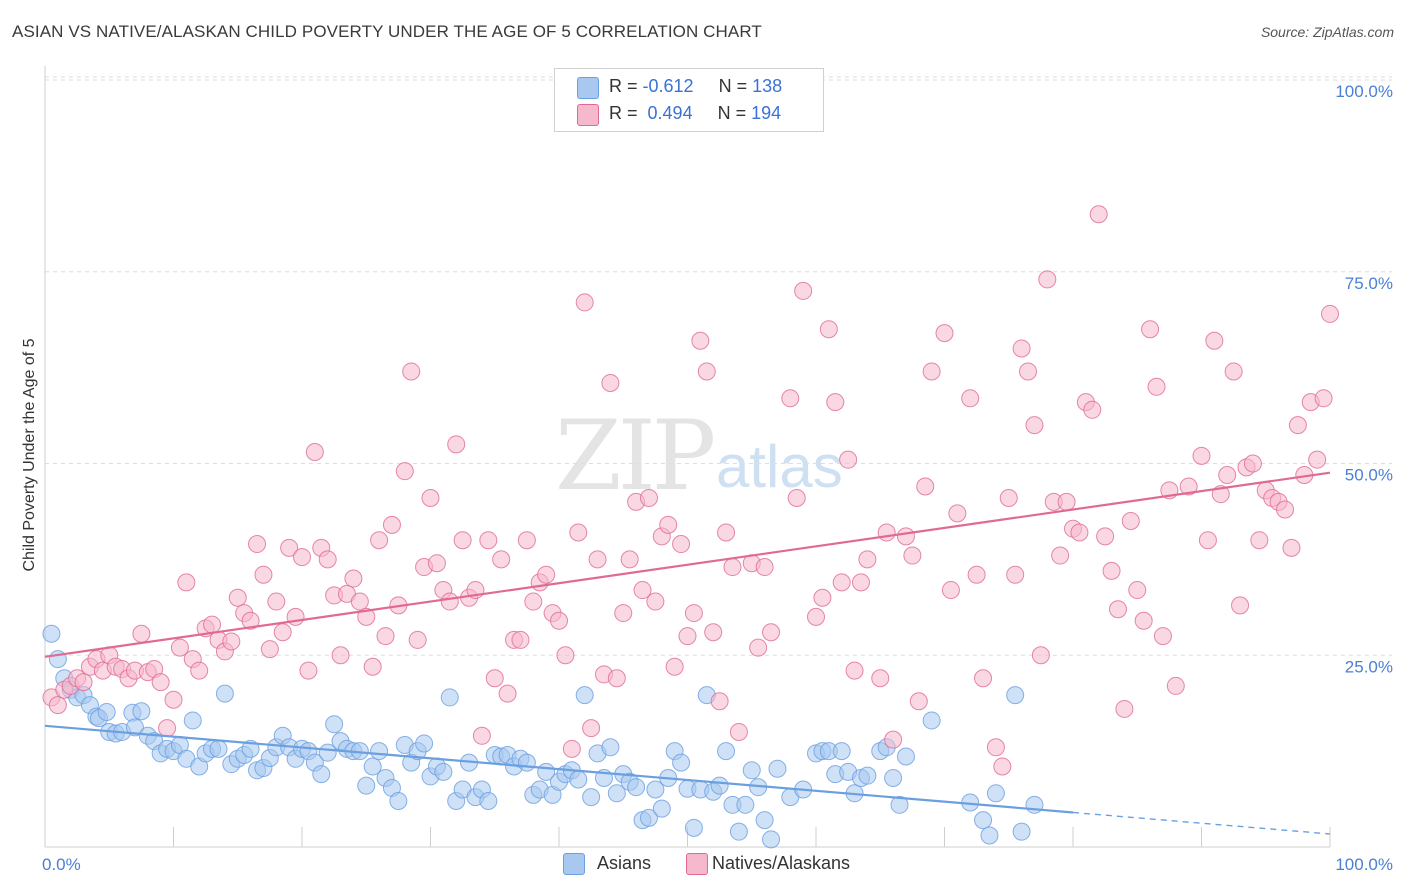 The image size is (1406, 892). Describe the element at coordinates (668, 86) in the screenshot. I see `legend-r-value: -0.612` at that location.